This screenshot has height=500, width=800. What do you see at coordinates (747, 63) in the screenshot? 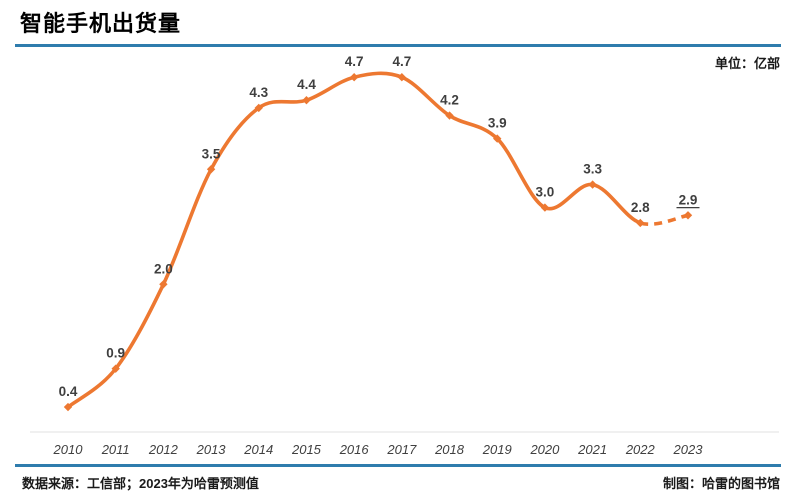
I see `unit-label: 单位：亿部` at bounding box center [747, 63].